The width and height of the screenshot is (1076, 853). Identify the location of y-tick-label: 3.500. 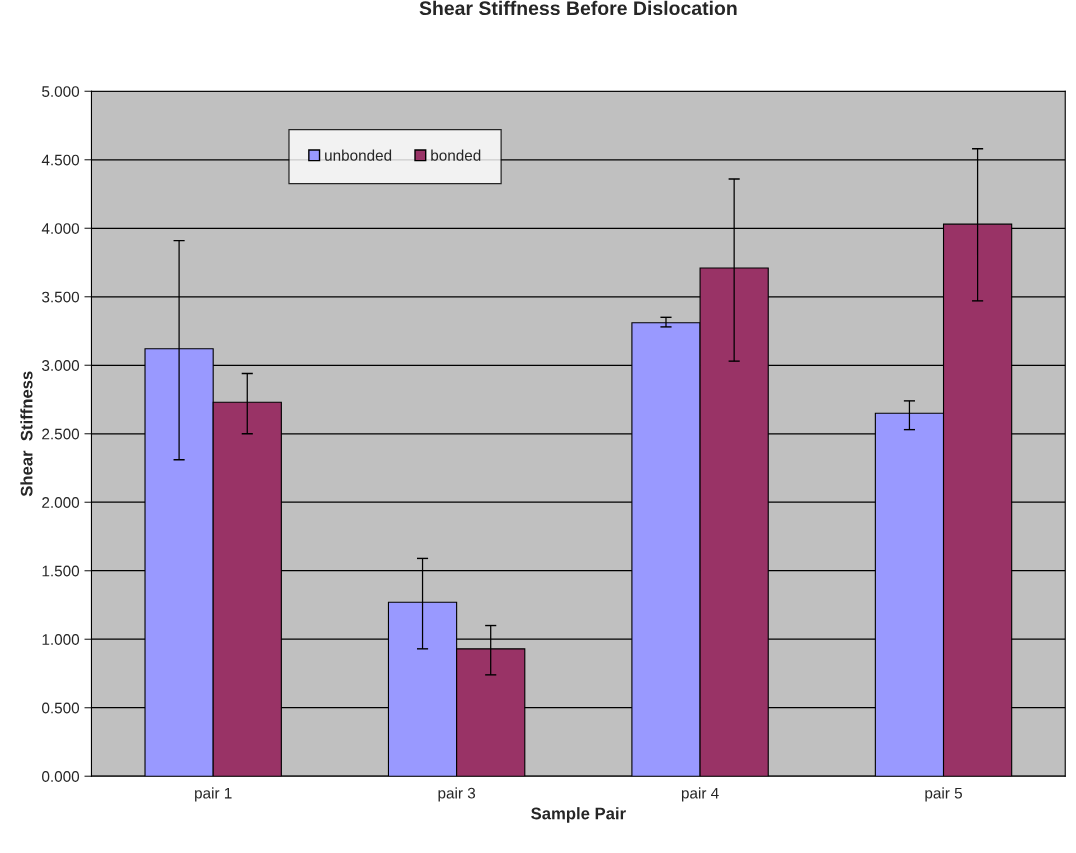
(61, 297).